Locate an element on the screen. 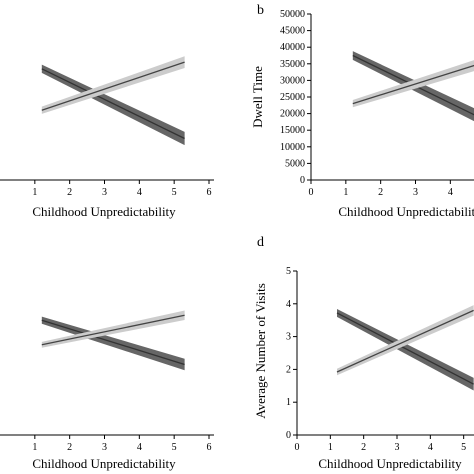 The width and height of the screenshot is (474, 474). y-tick-label: 3 is located at coordinates (288, 337).